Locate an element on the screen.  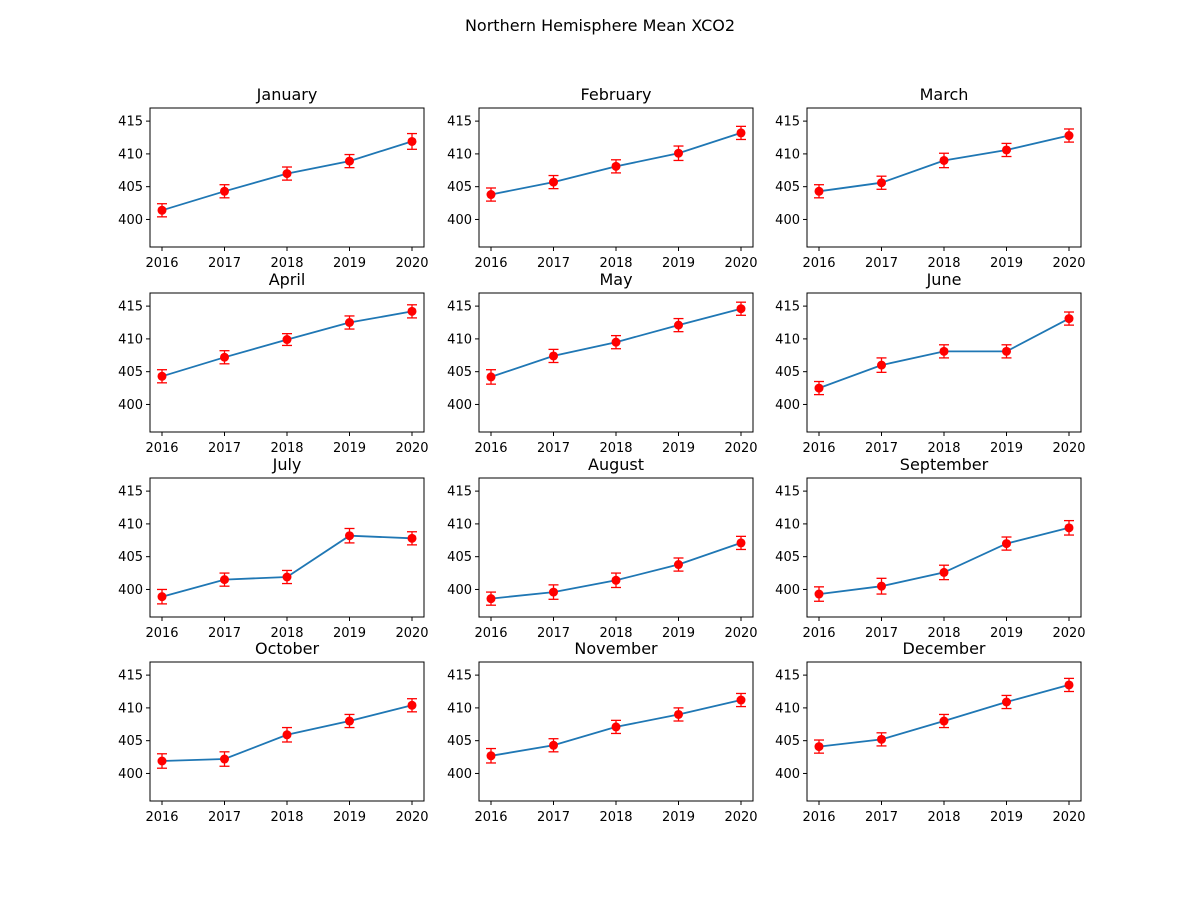
subplot-august: August 400 405 410 415 2016 2017 2018 2019 2020 is located at coordinates (602, 548).